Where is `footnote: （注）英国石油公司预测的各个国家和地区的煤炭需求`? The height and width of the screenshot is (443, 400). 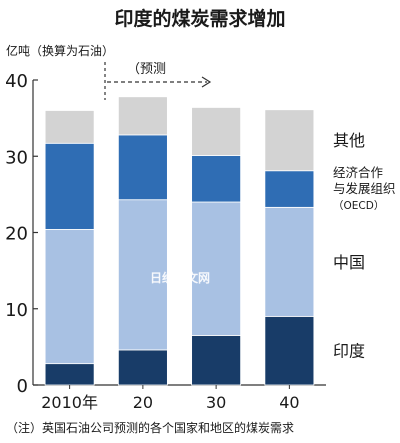 footnote: （注）英国石油公司预测的各个国家和地区的煤炭需求 is located at coordinates (150, 427).